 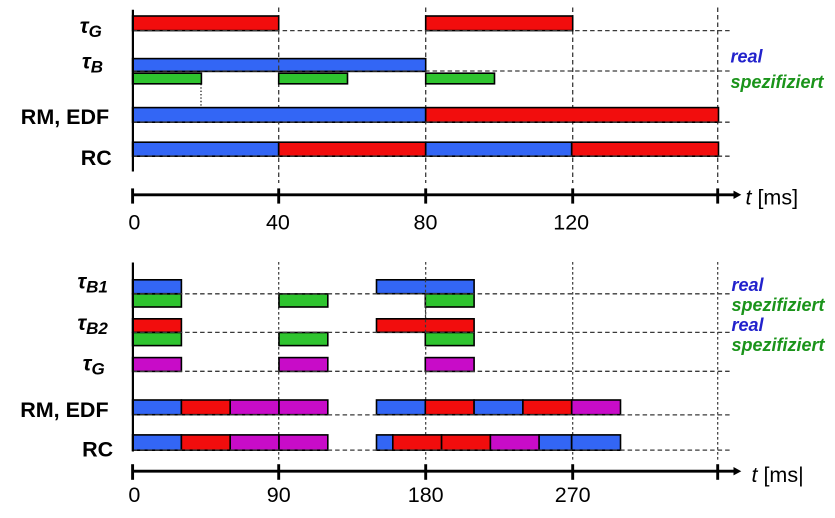 I want to click on svg-text: 120, so click(x=571, y=223).